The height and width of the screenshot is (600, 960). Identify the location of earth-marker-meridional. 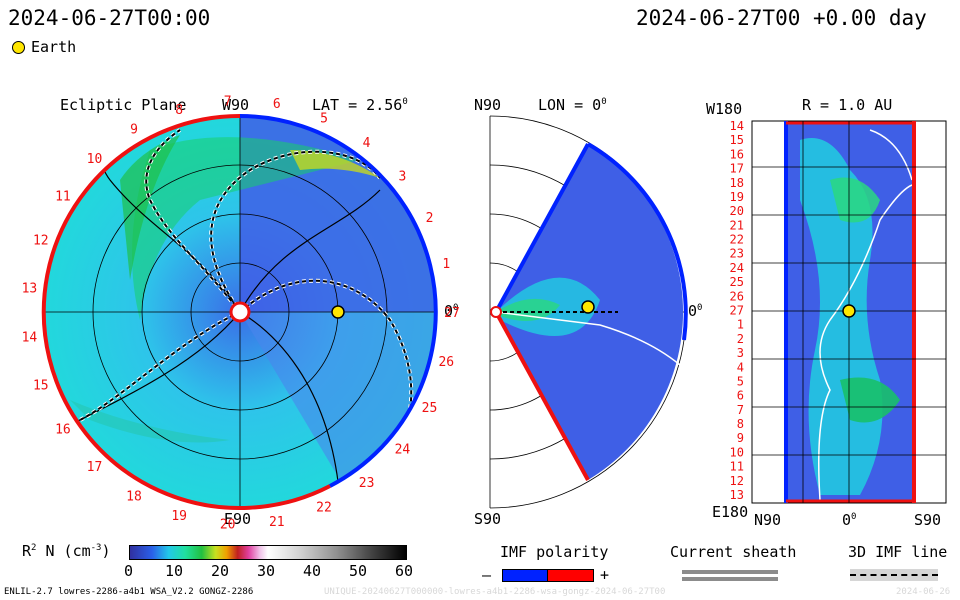
(588, 307).